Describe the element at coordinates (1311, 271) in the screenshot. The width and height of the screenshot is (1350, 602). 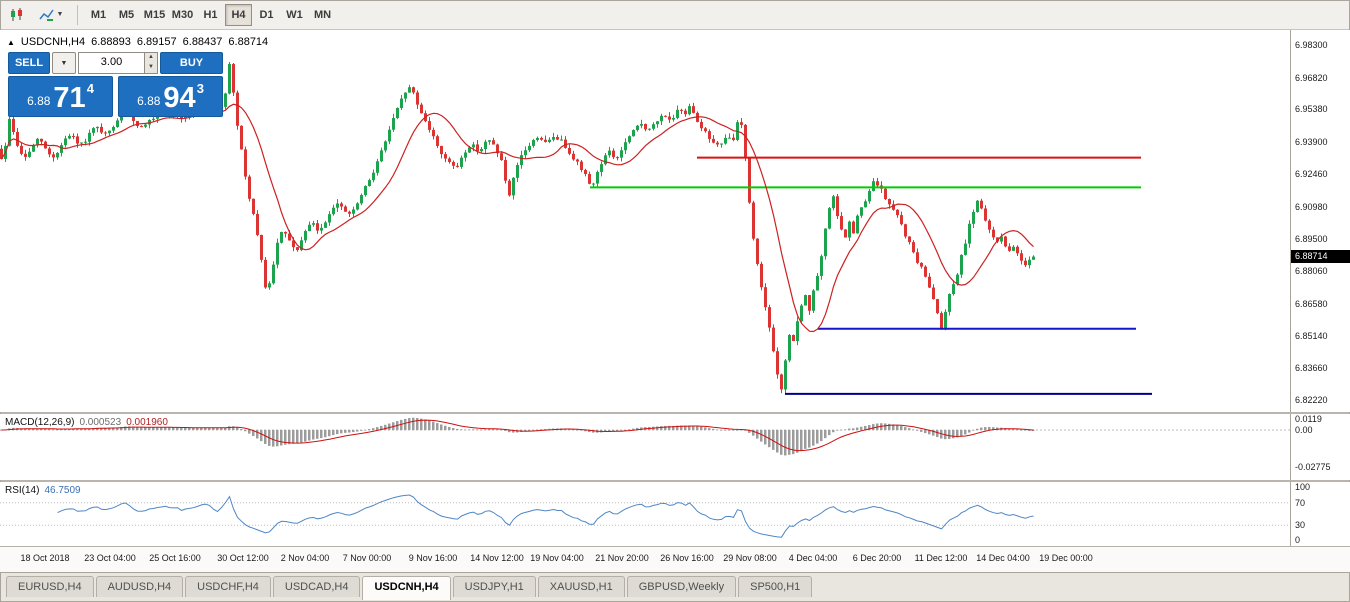
I see `price-axis-label: 6.88060` at that location.